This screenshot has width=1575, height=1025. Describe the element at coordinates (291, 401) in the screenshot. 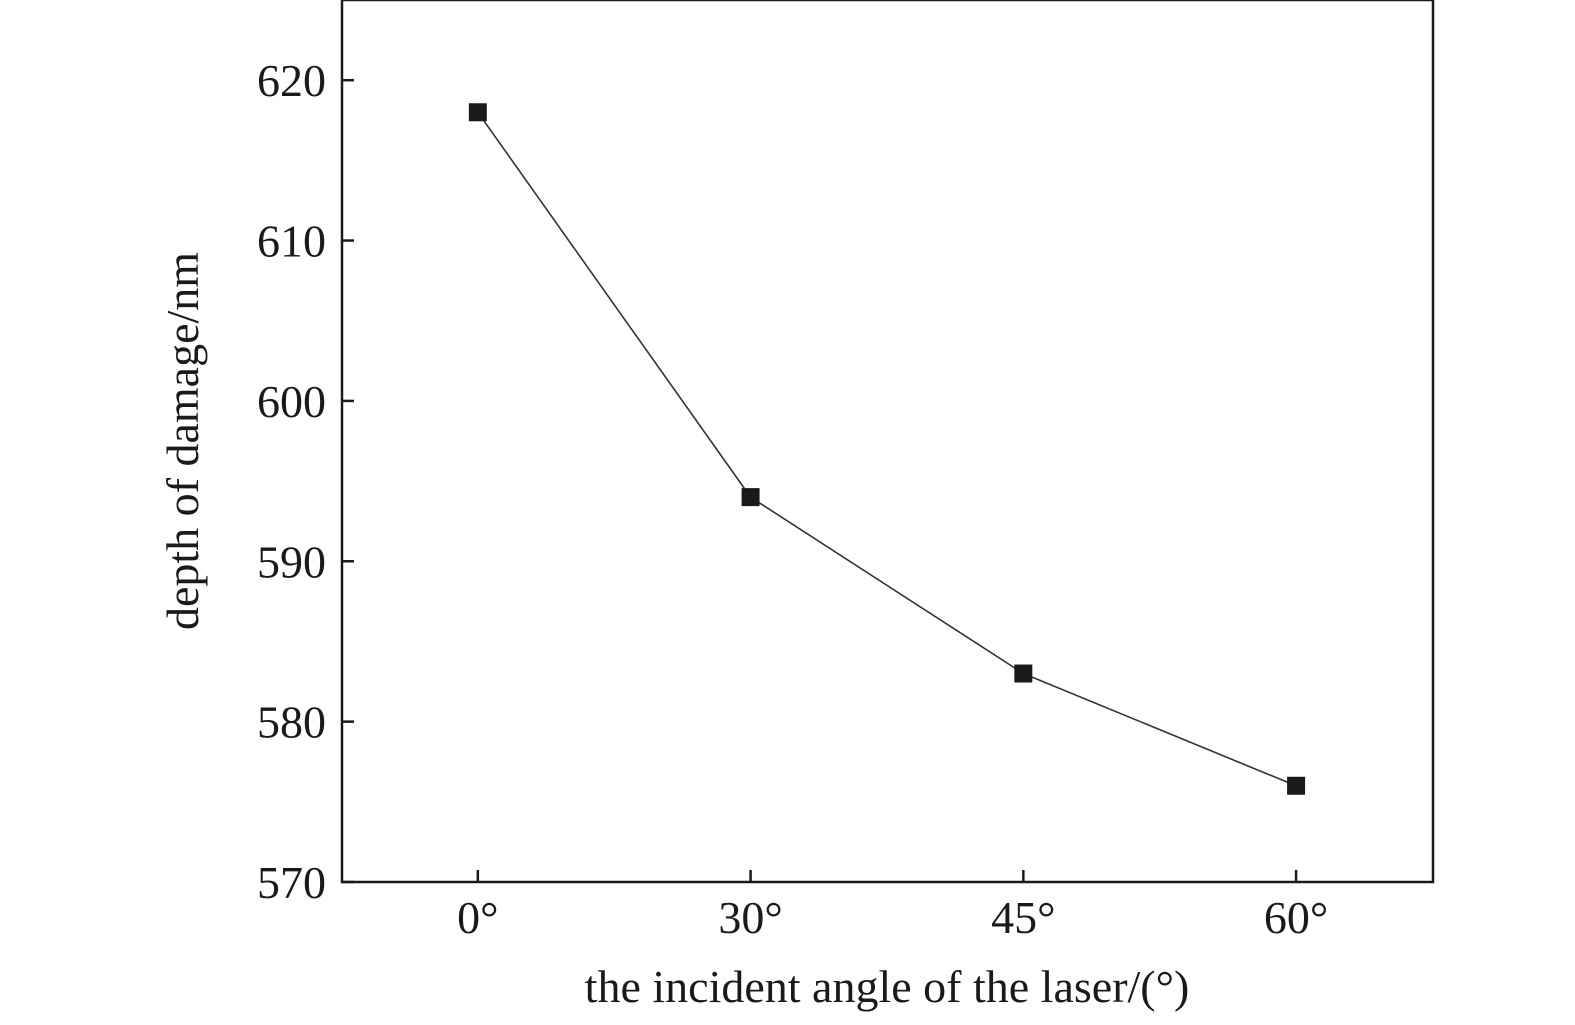

I see `y-tick-label: 600` at that location.